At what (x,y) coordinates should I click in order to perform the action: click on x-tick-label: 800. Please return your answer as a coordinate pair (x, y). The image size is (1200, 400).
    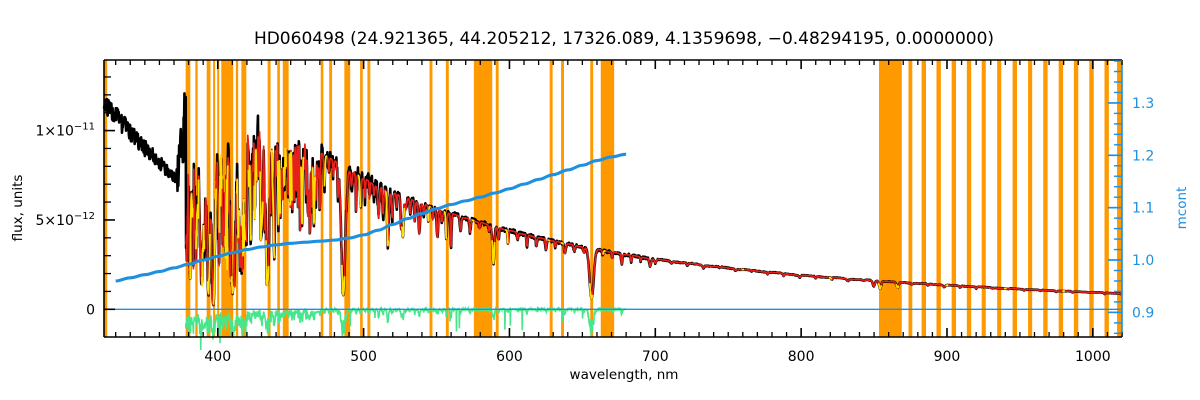
    Looking at the image, I should click on (801, 357).